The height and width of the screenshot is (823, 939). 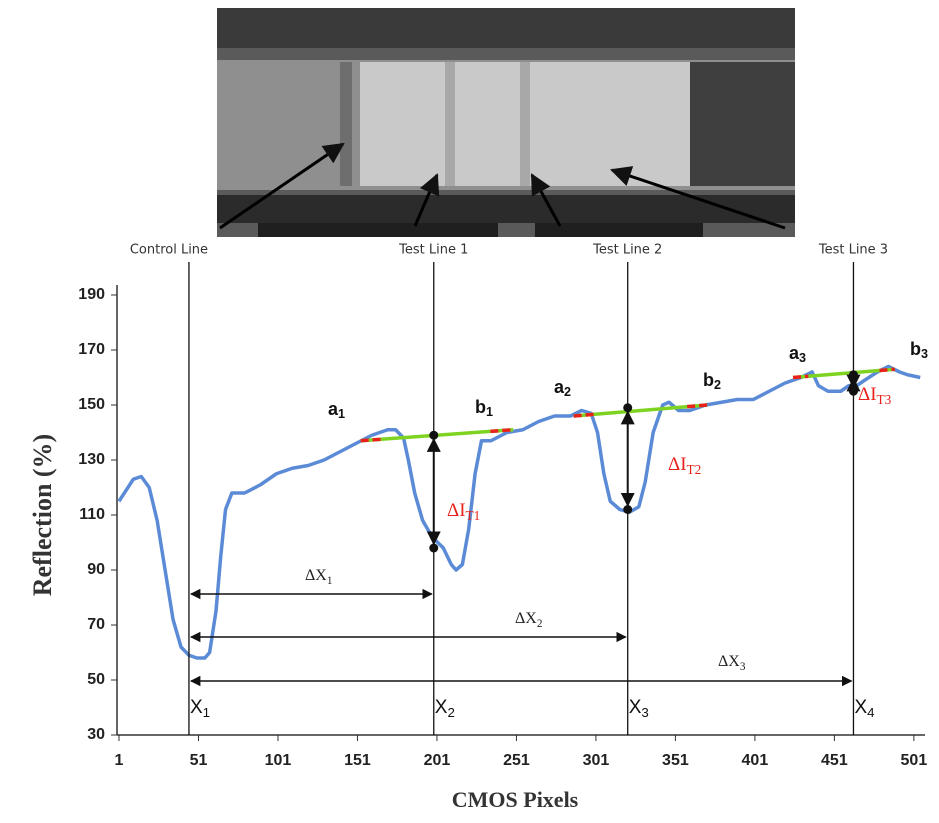 What do you see at coordinates (91, 349) in the screenshot?
I see `y-tick-label: 170` at bounding box center [91, 349].